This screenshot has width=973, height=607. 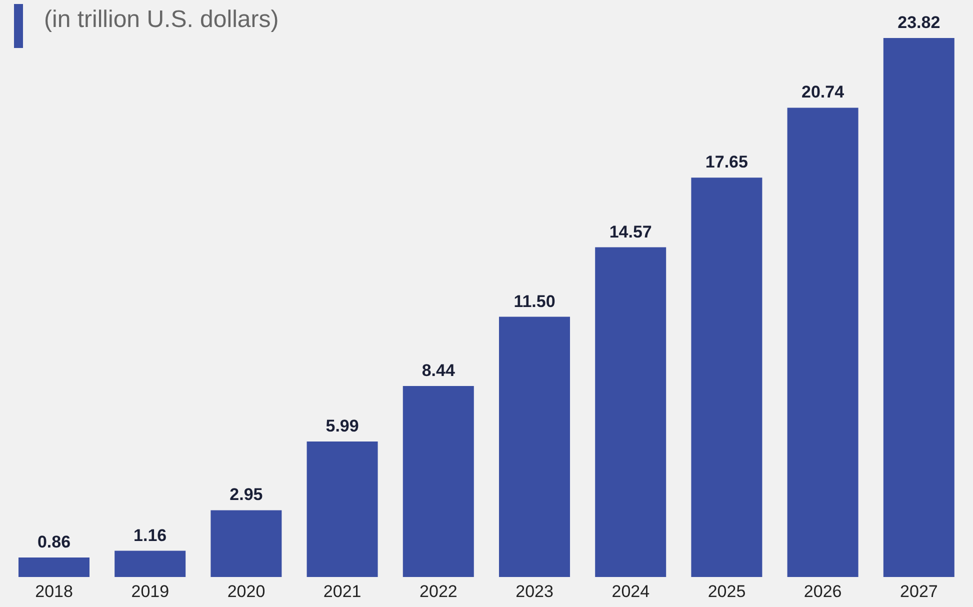 What do you see at coordinates (439, 592) in the screenshot?
I see `x-tick-label: 2022` at bounding box center [439, 592].